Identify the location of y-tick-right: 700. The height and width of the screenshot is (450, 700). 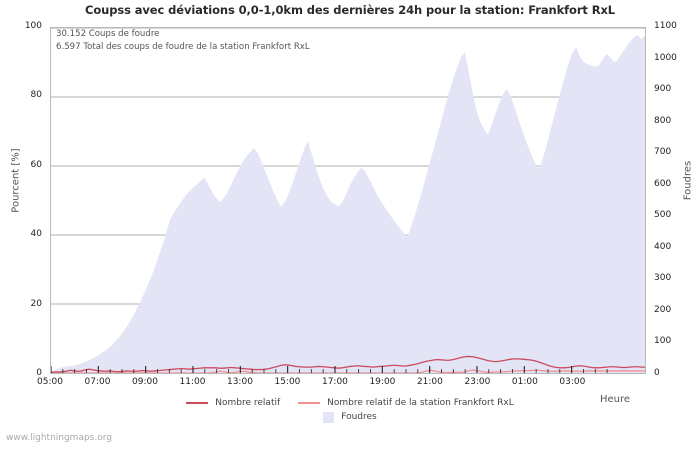
(663, 152).